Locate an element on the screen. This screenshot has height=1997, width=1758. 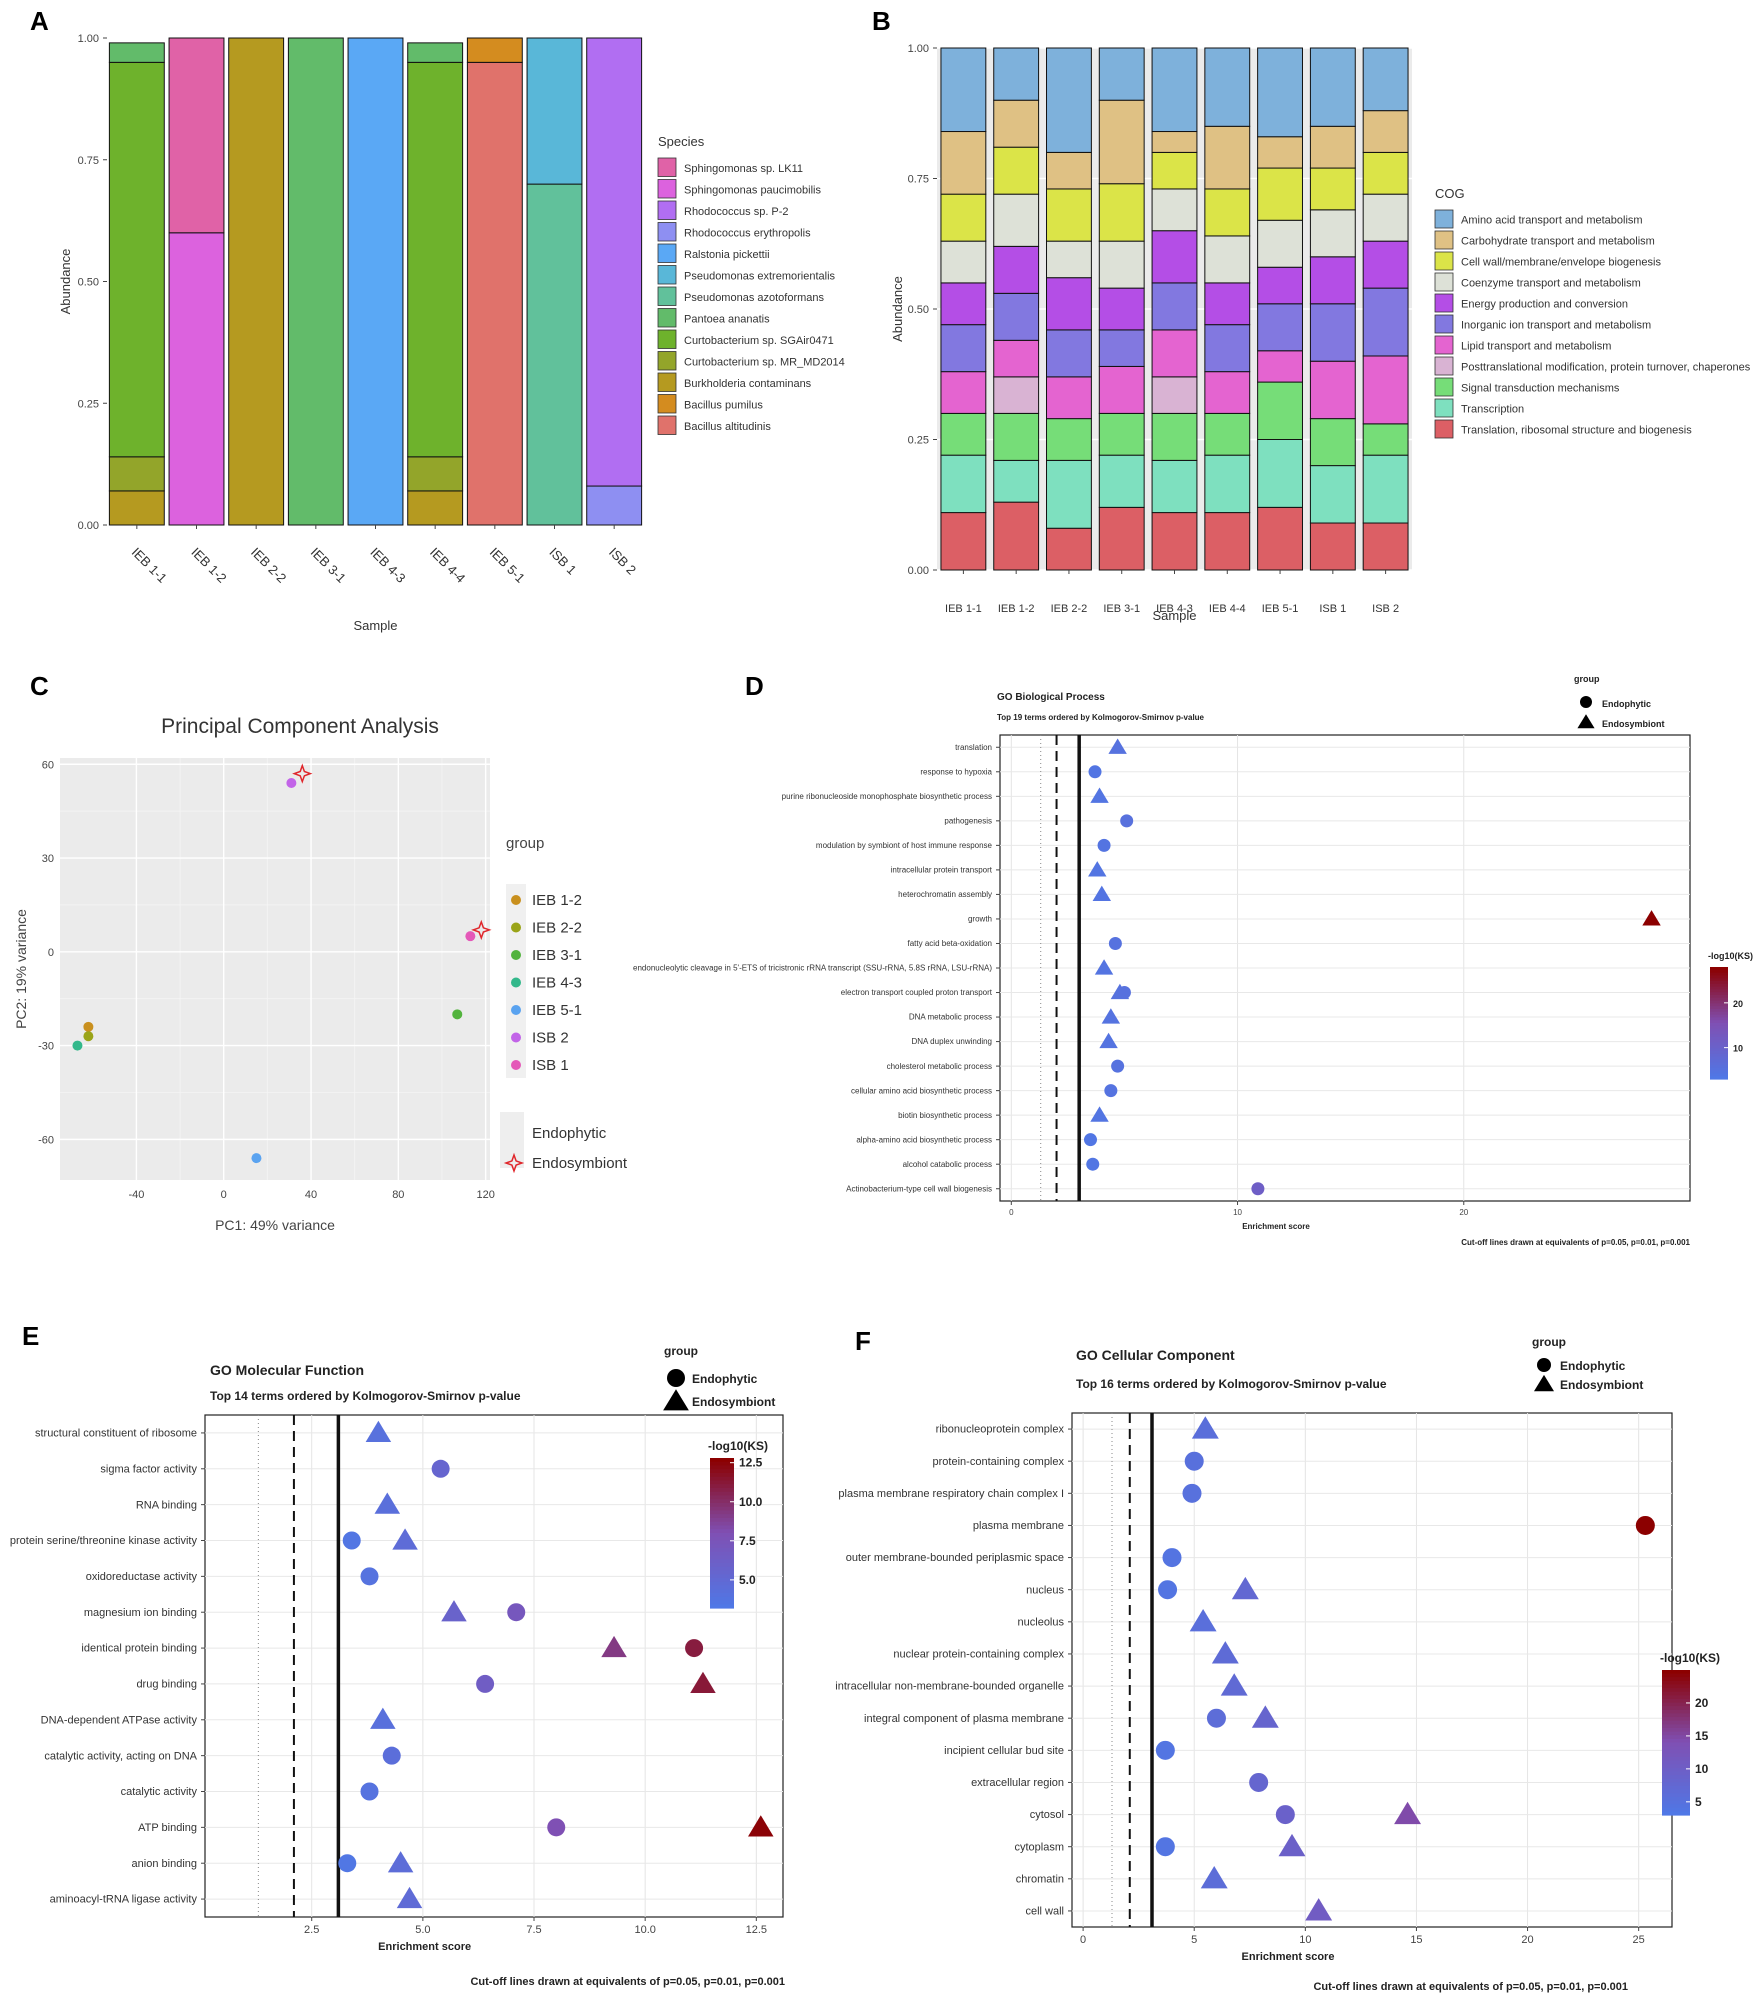
x-tick-label: 15 is located at coordinates (1416, 1940).